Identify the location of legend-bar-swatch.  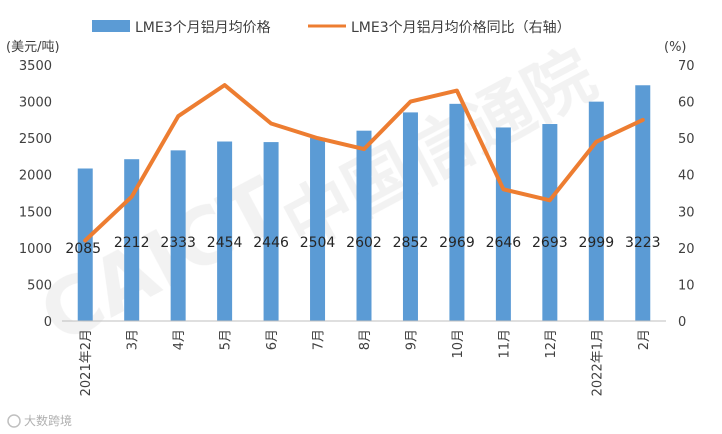
(111, 26).